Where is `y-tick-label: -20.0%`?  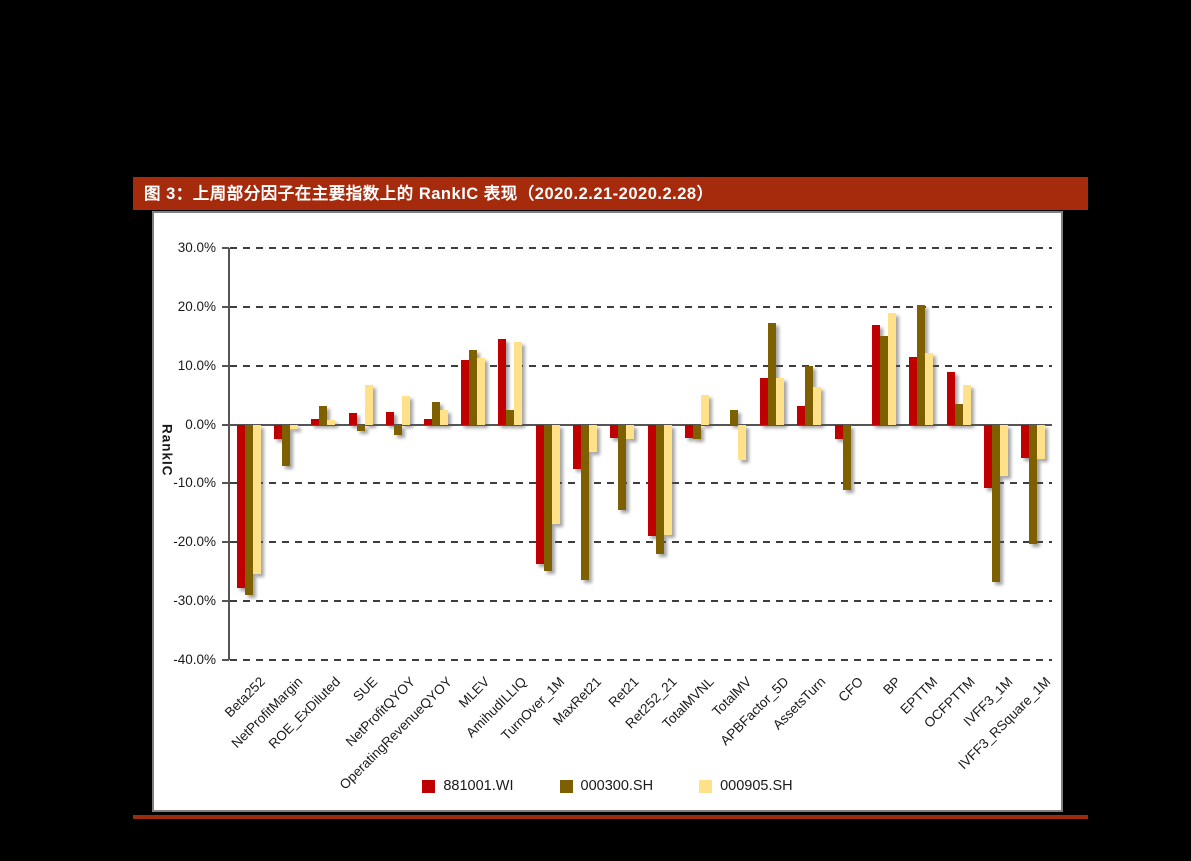
y-tick-label: -20.0% is located at coordinates (194, 542).